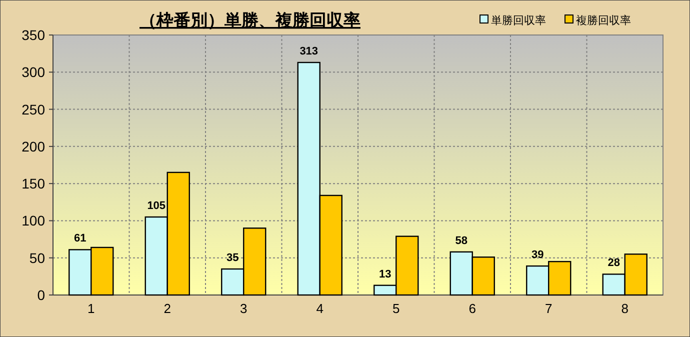  What do you see at coordinates (472, 308) in the screenshot?
I see `x-tick-label: 6` at bounding box center [472, 308].